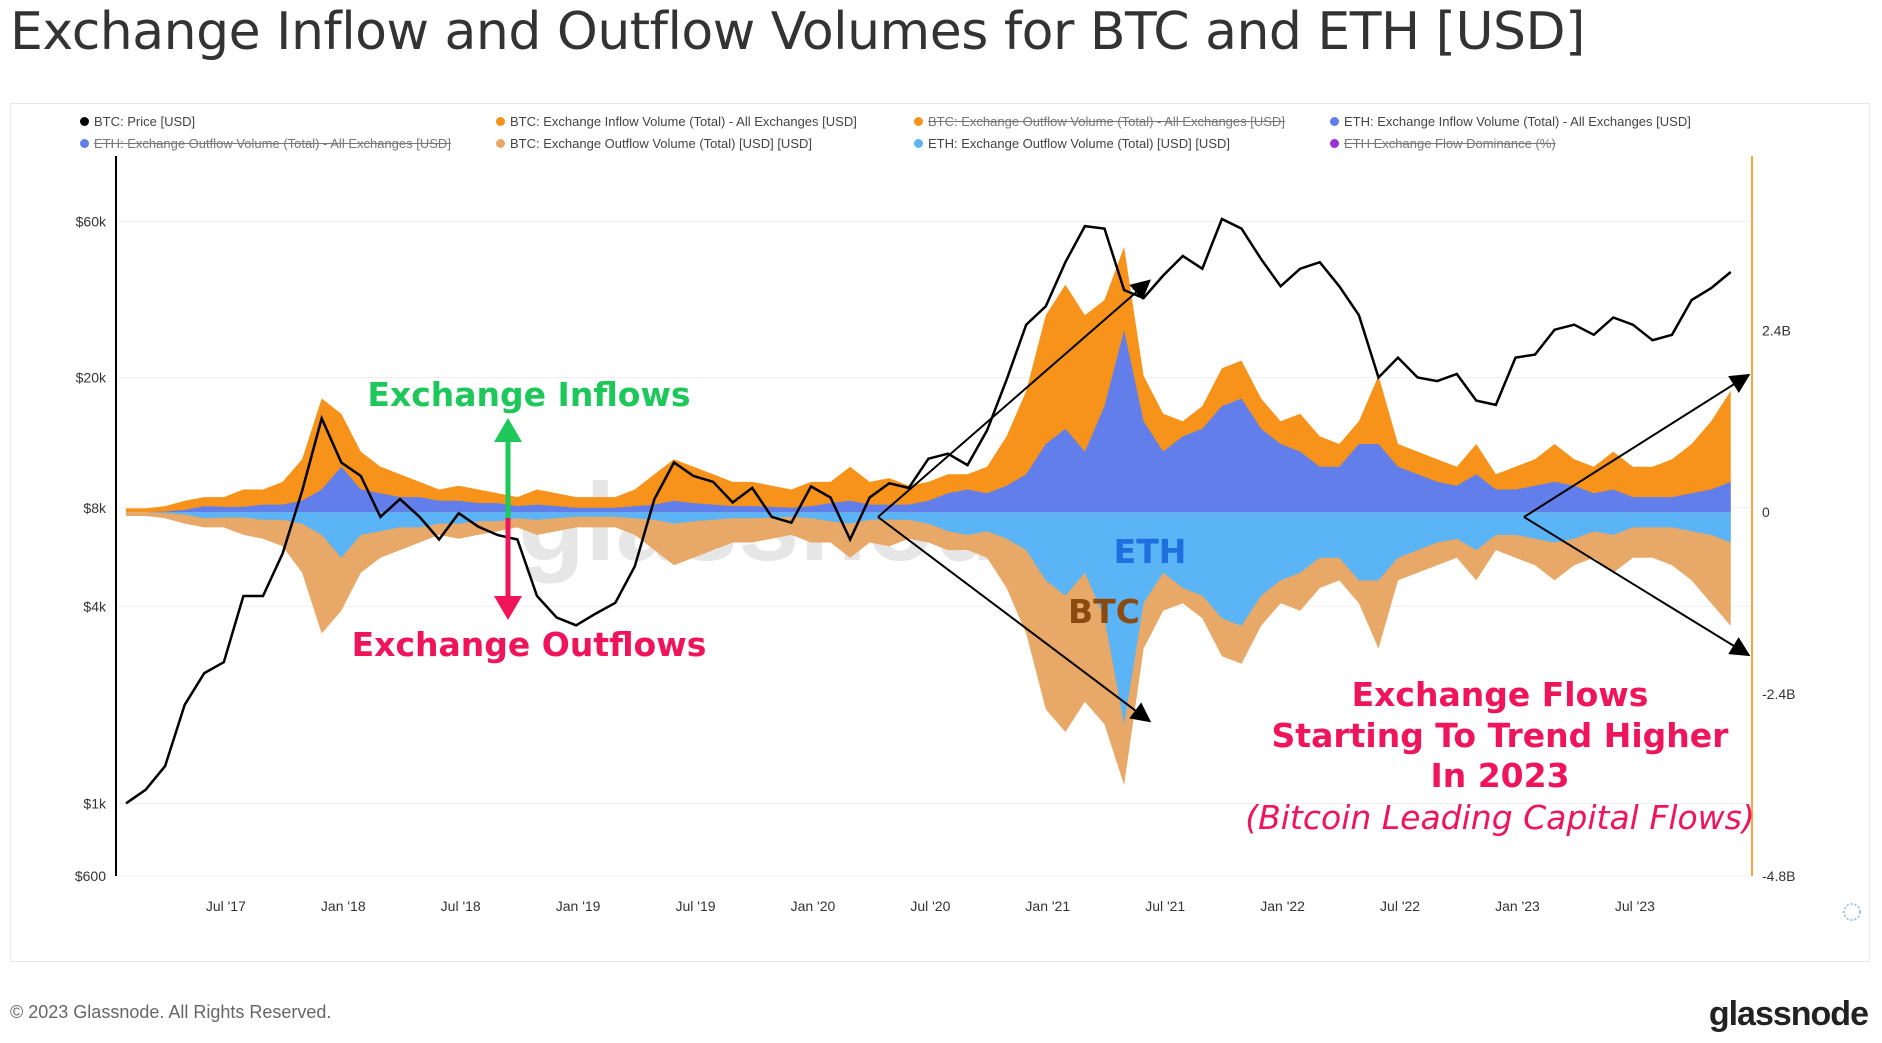 The image size is (1882, 1043). I want to click on x-tick-label: Jan '19, so click(578, 906).